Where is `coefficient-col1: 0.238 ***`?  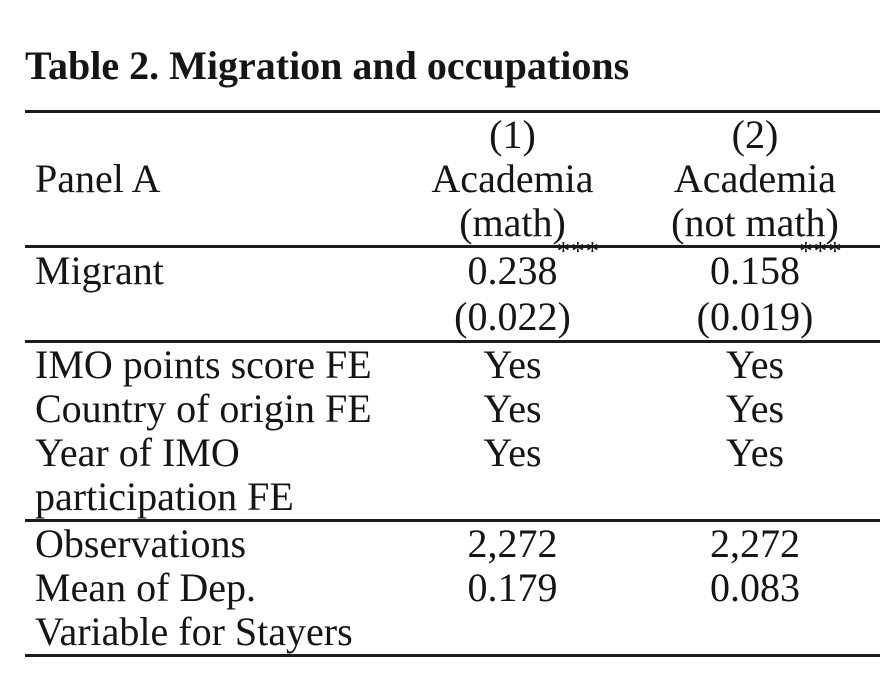
coefficient-col1: 0.238 *** is located at coordinates (512, 266).